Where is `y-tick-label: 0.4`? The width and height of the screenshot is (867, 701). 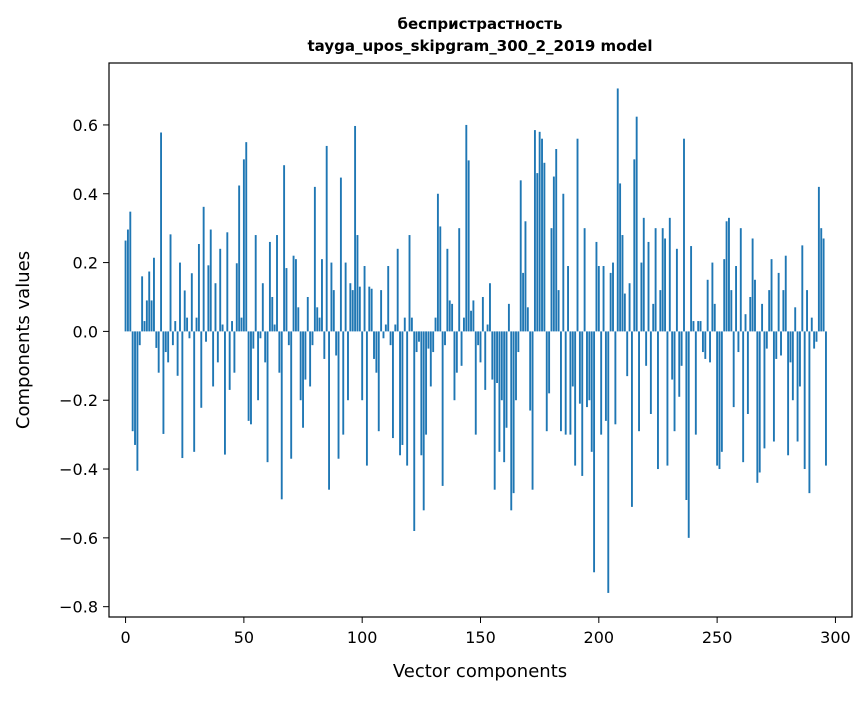 y-tick-label: 0.4 is located at coordinates (85, 194).